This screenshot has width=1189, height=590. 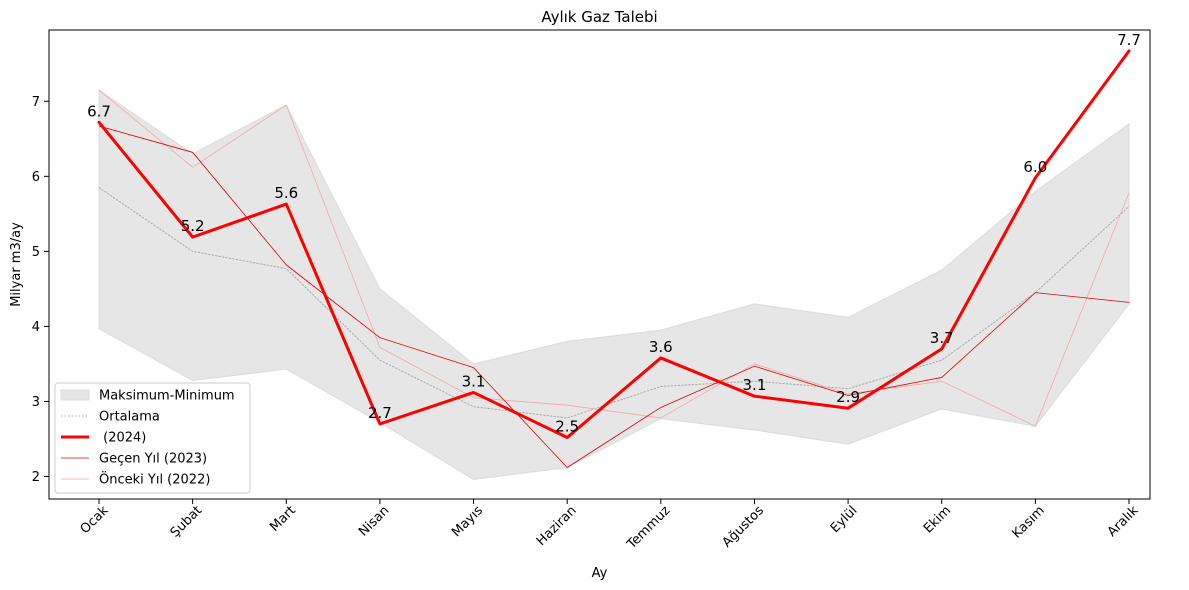 What do you see at coordinates (40, 290) in the screenshot?
I see `y-axis-ticks: 2 3 4 5 6 7` at bounding box center [40, 290].